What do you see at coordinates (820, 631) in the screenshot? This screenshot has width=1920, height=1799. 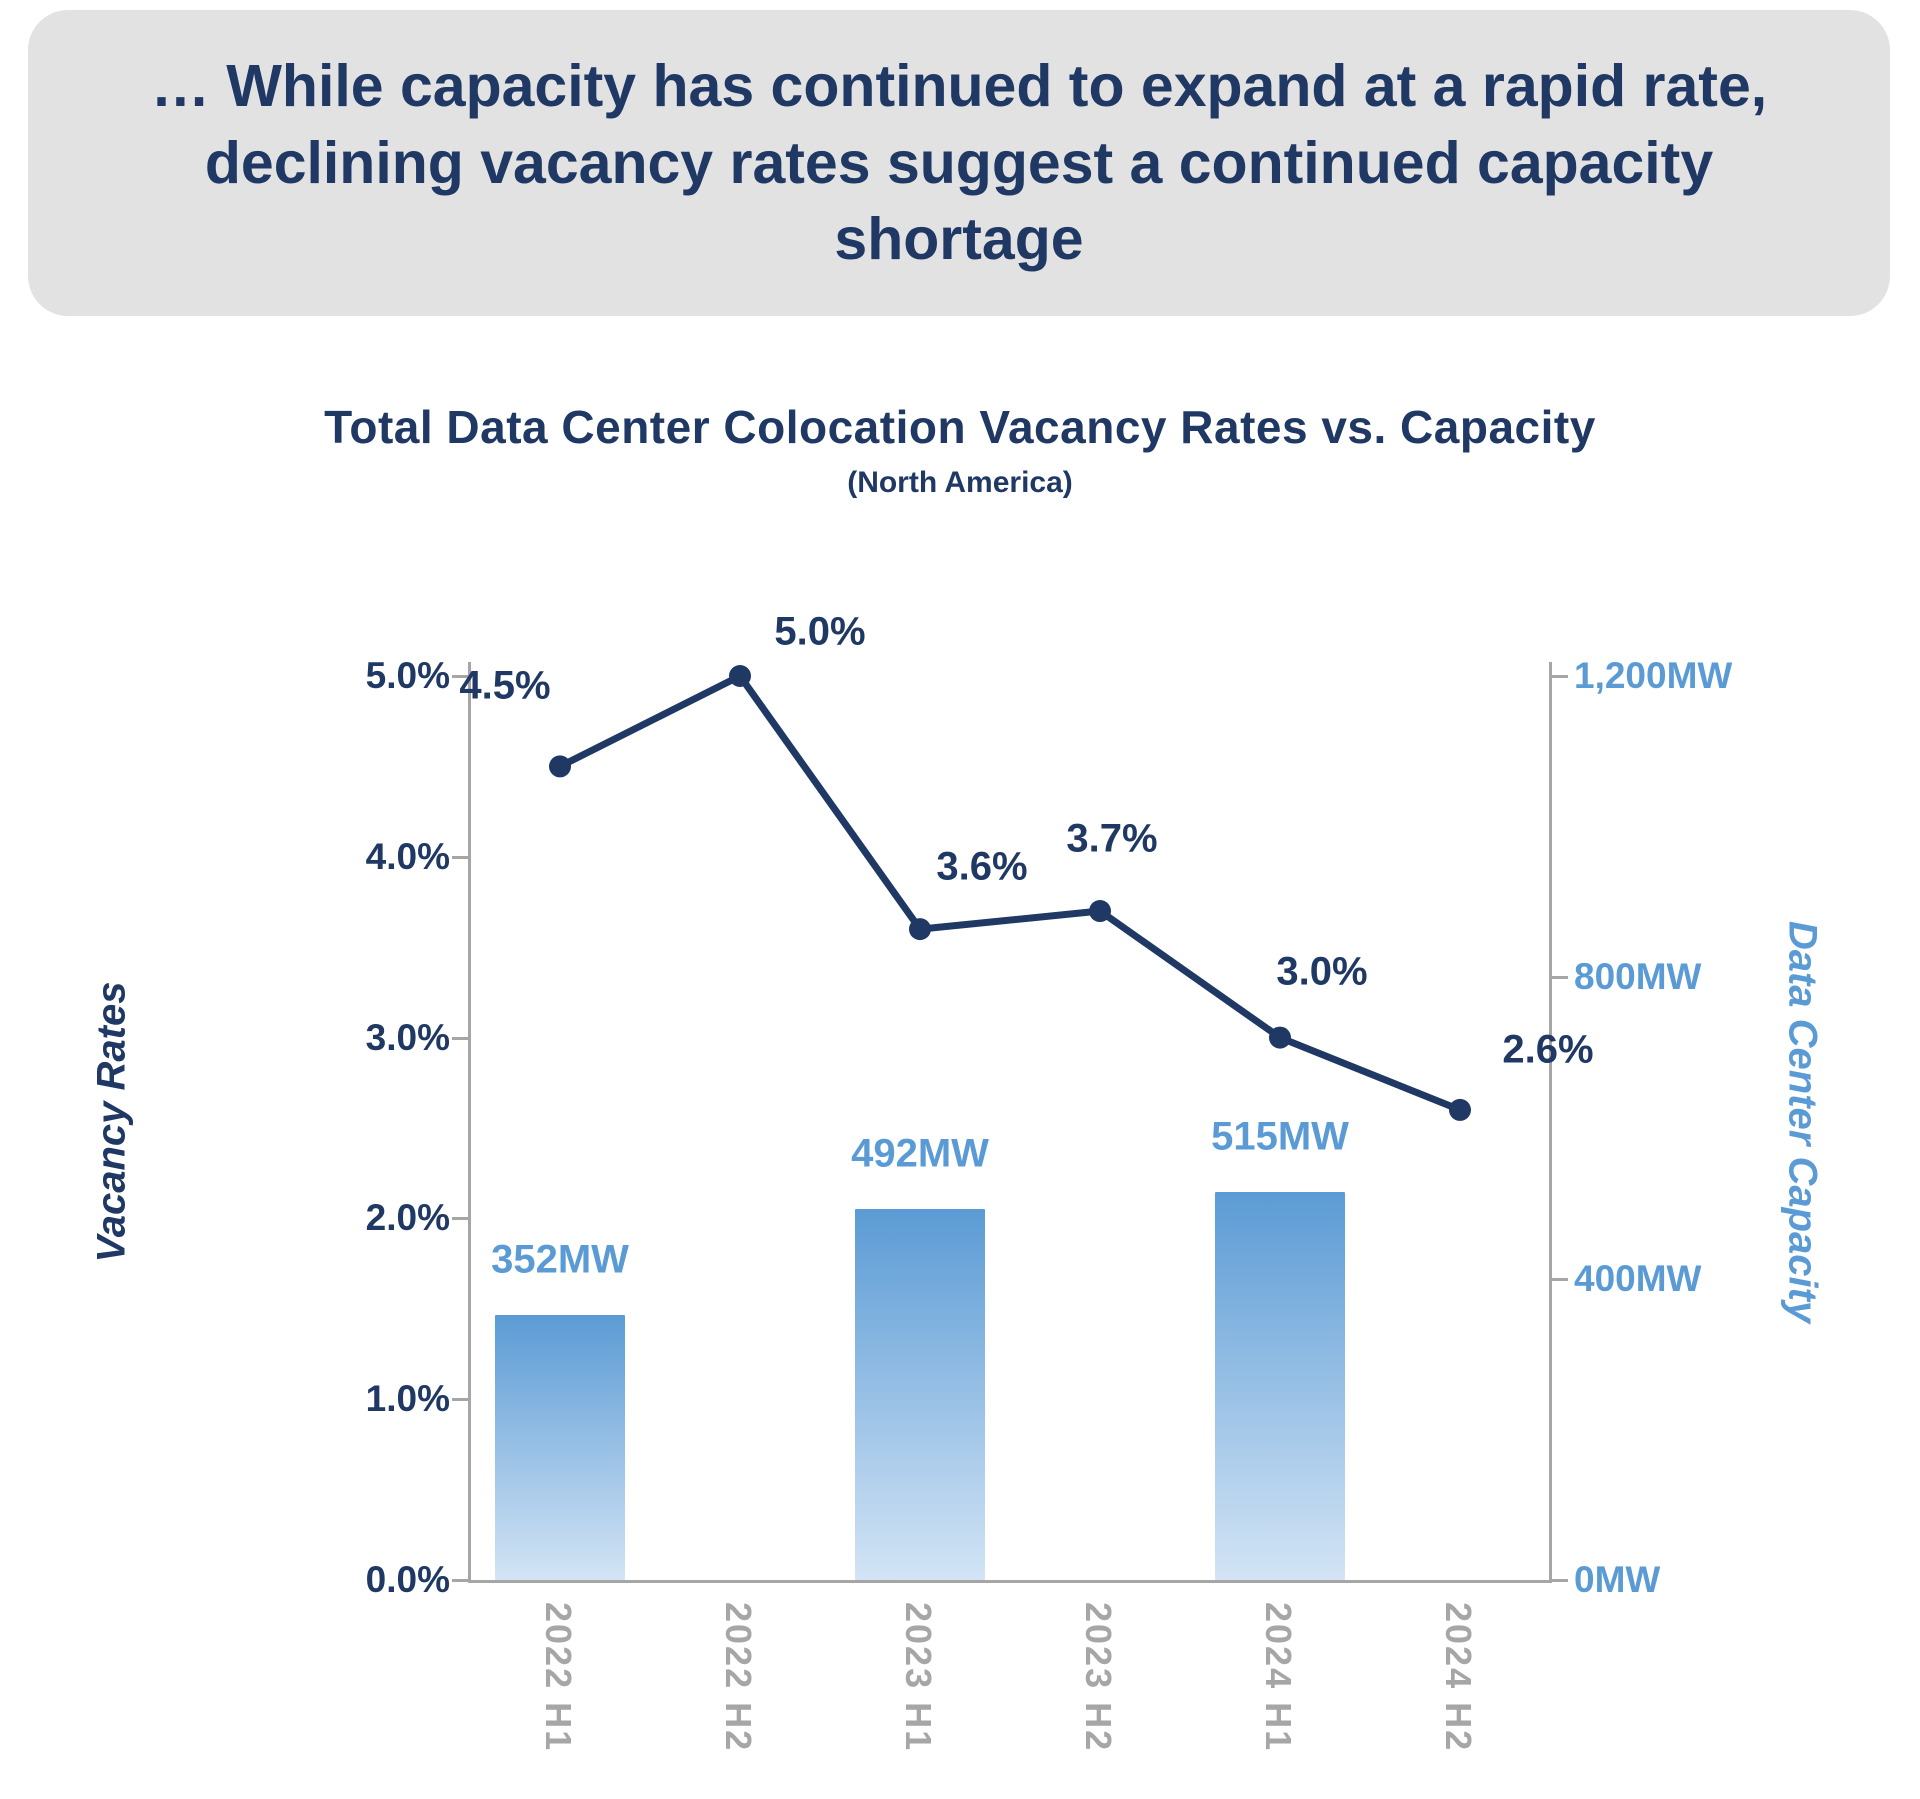 I see `vacancy-point-label: 5.0%` at bounding box center [820, 631].